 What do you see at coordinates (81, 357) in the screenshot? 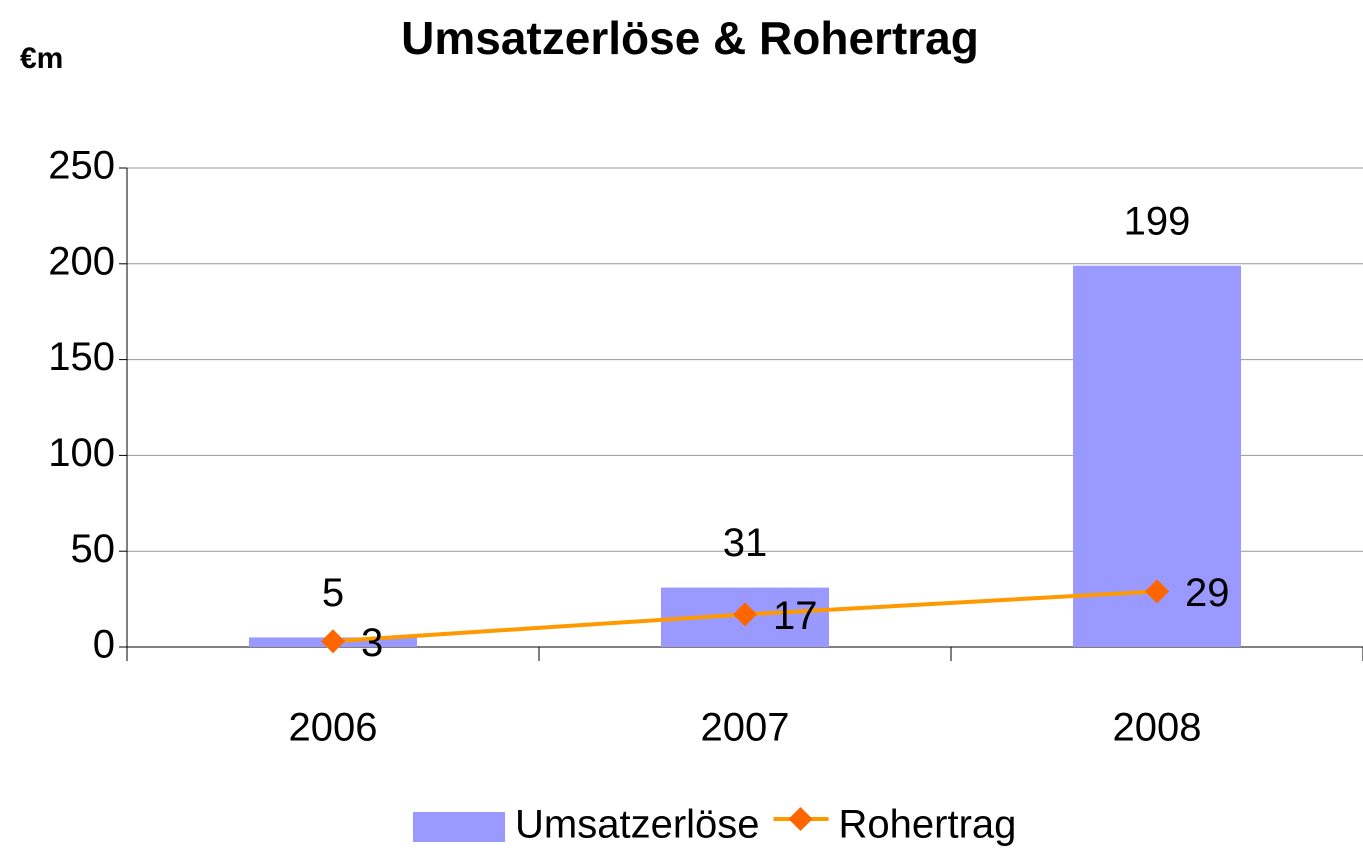
I see `y-tick-label: 150` at bounding box center [81, 357].